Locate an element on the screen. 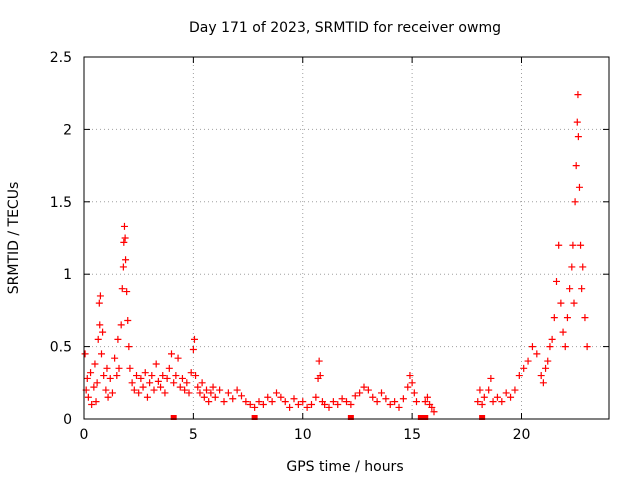 This screenshot has height=480, width=640. zero-markers is located at coordinates (328, 417).